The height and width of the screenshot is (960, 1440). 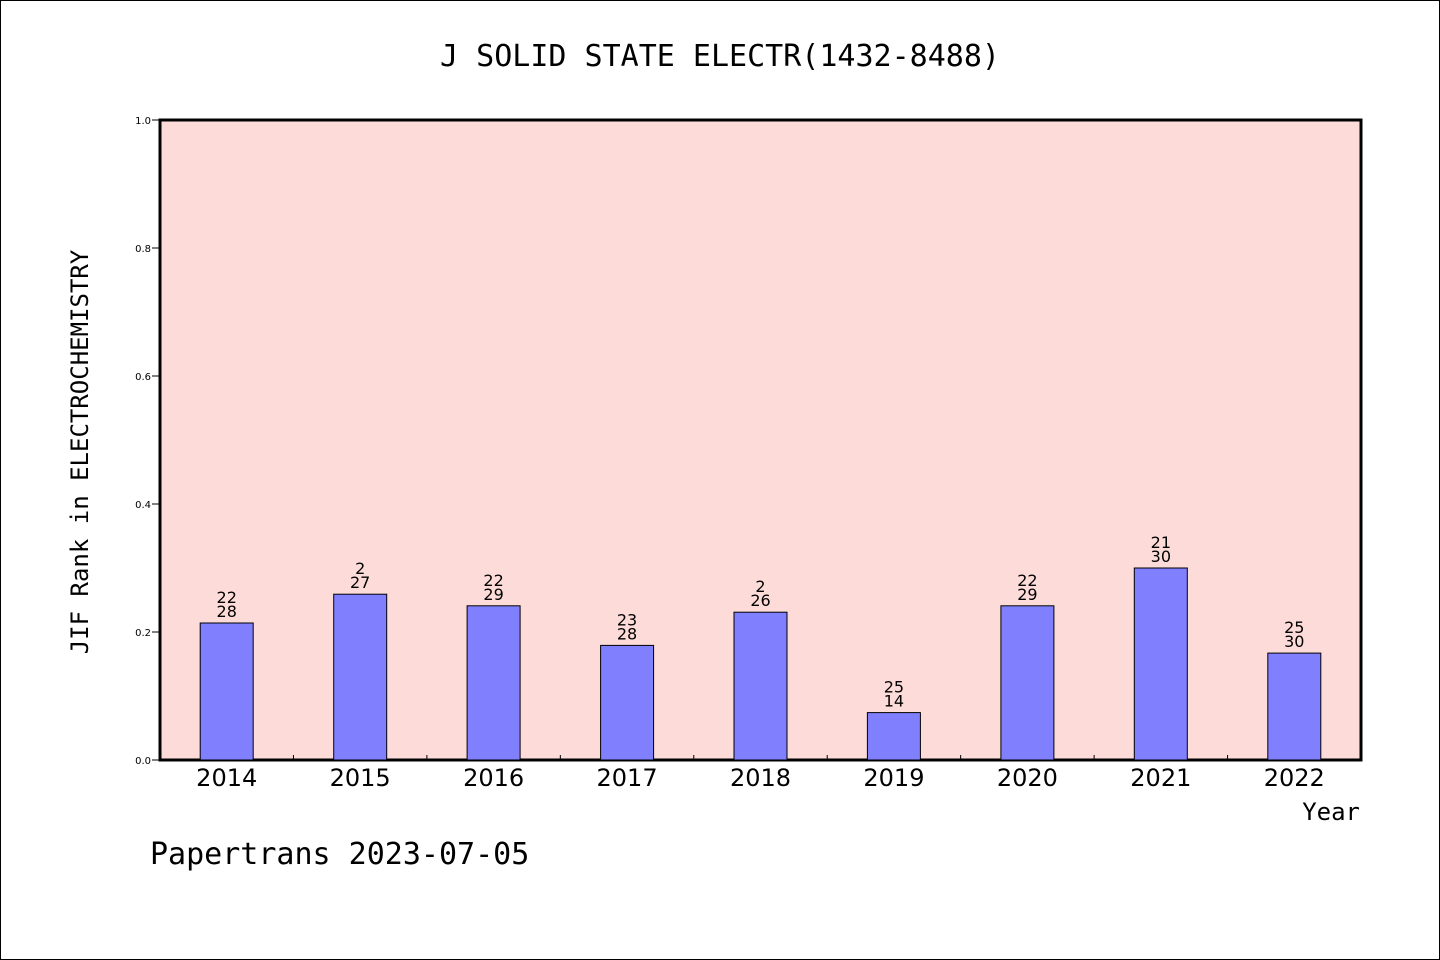 I want to click on x-tick-label: 2016, so click(x=493, y=778).